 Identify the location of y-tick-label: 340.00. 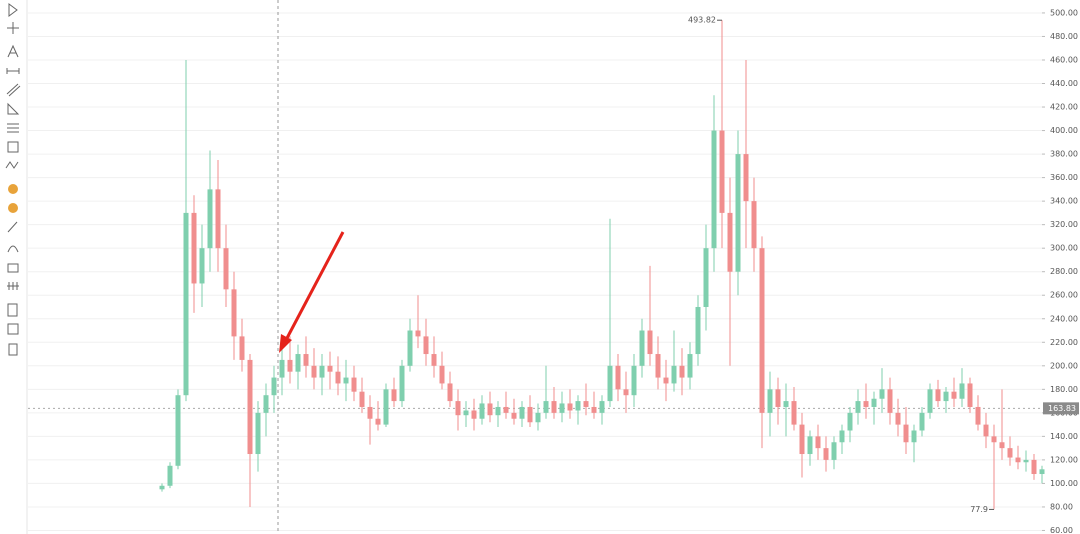
(1064, 201).